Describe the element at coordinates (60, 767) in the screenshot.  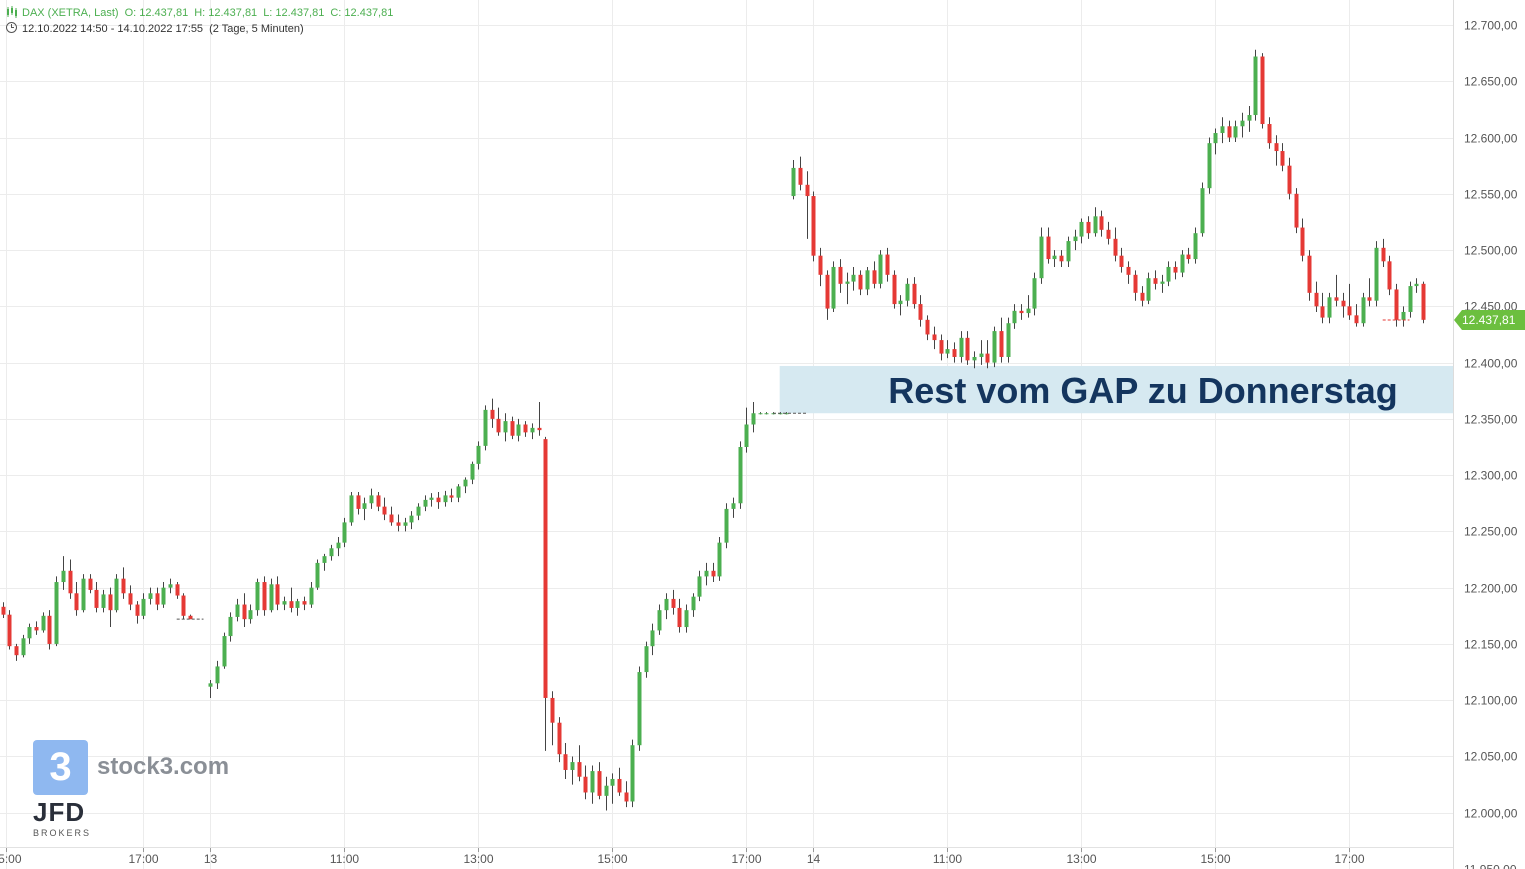
I see `stock3-logo` at that location.